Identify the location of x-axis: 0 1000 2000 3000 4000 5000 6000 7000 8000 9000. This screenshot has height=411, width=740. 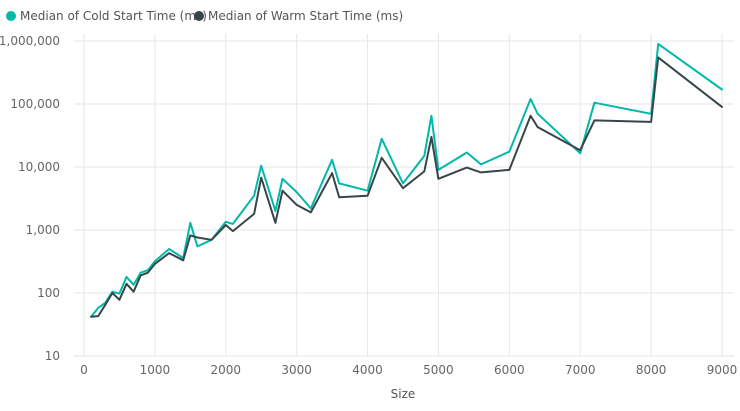
(408, 370).